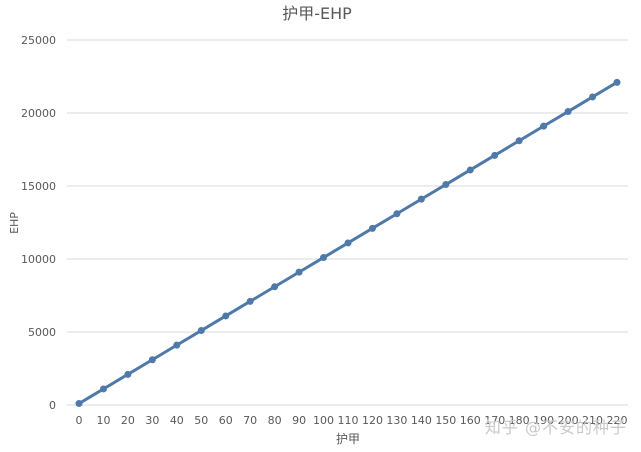 This screenshot has height=452, width=641. Describe the element at coordinates (543, 420) in the screenshot. I see `x-tick-label: 190` at that location.